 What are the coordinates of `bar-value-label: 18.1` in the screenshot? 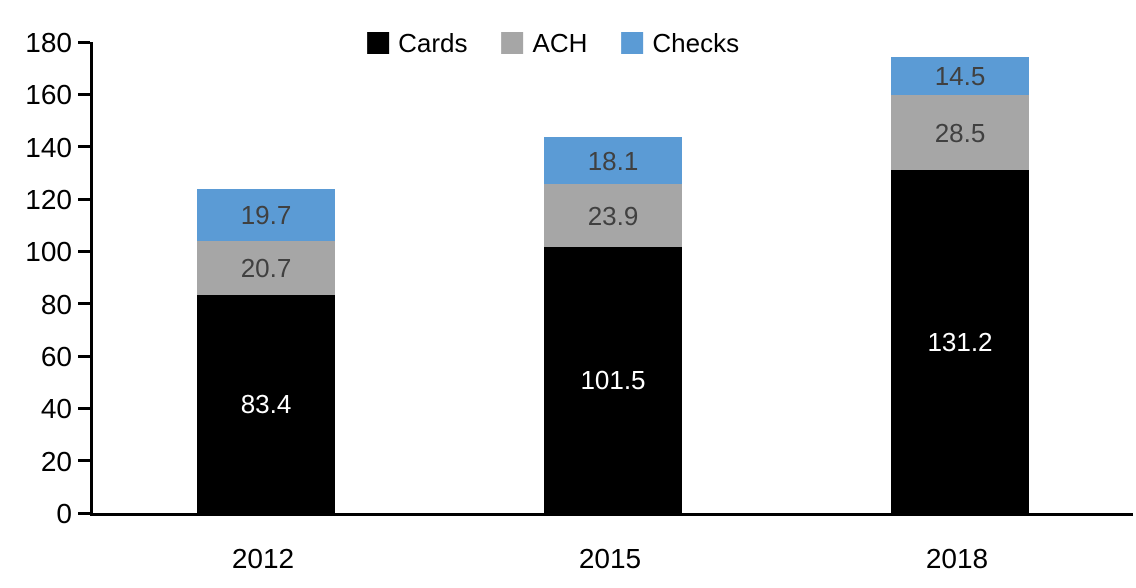 It's located at (613, 160).